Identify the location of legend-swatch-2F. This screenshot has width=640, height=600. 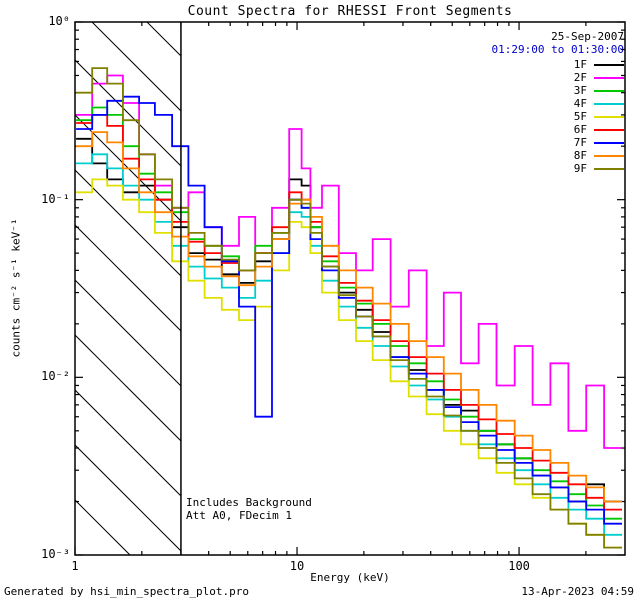
(609, 77).